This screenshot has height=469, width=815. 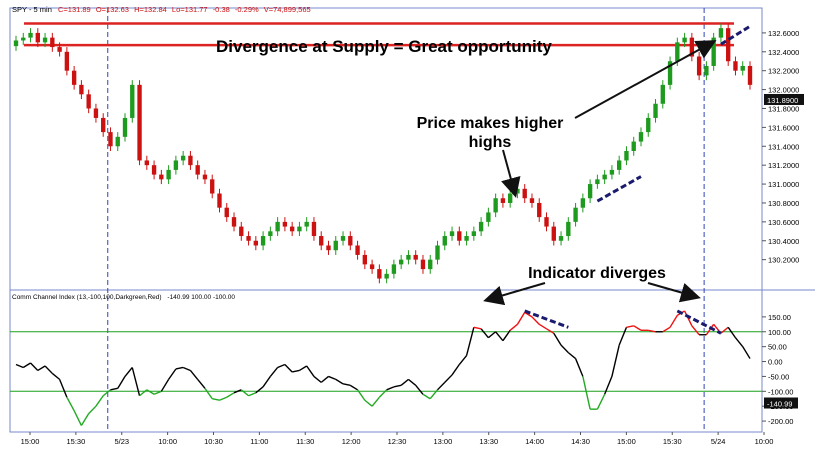 What do you see at coordinates (511, 173) in the screenshot?
I see `arrow-to-price-highs` at bounding box center [511, 173].